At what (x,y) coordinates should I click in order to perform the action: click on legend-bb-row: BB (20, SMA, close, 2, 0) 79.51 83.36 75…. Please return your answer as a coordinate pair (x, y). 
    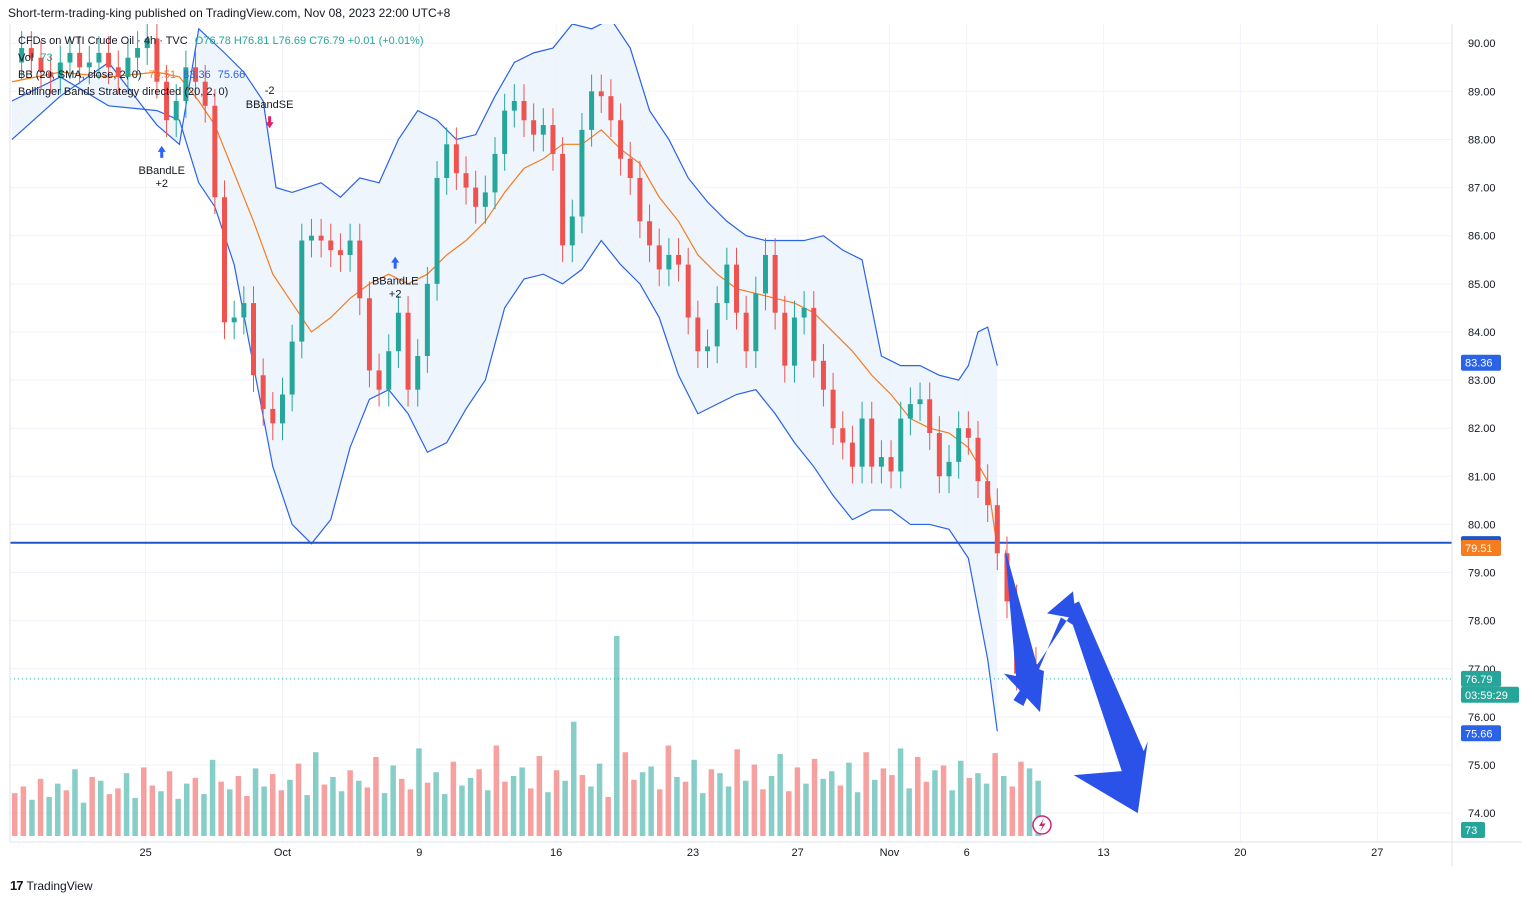
    Looking at the image, I should click on (133, 75).